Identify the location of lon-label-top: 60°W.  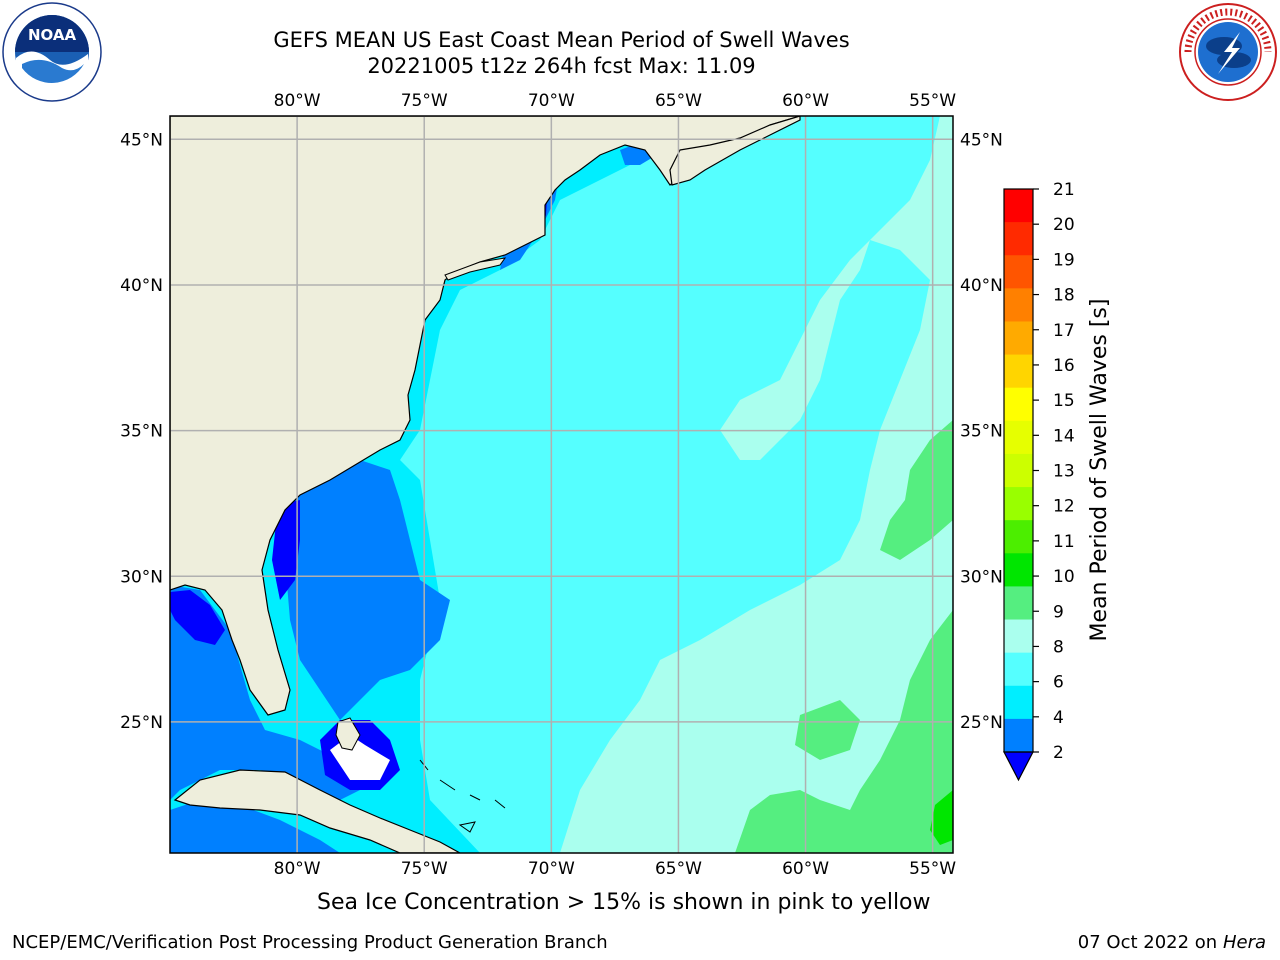
(805, 101).